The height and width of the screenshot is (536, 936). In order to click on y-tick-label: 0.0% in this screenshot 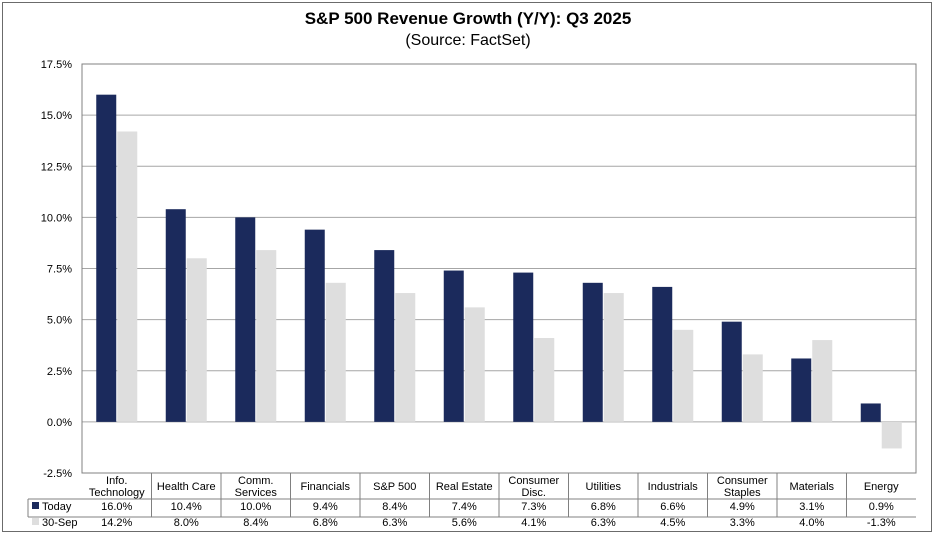, I will do `click(59, 423)`.